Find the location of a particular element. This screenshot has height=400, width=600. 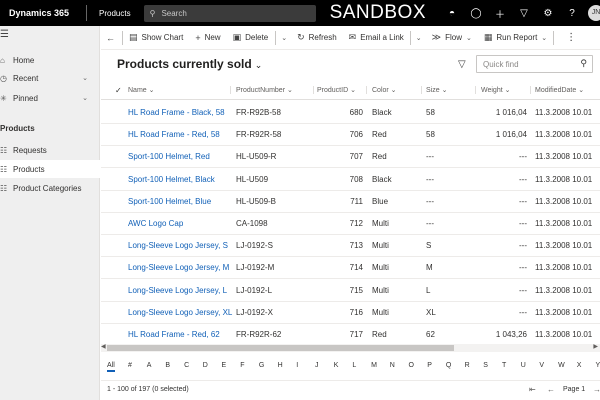

new-button: + New is located at coordinates (207, 38).